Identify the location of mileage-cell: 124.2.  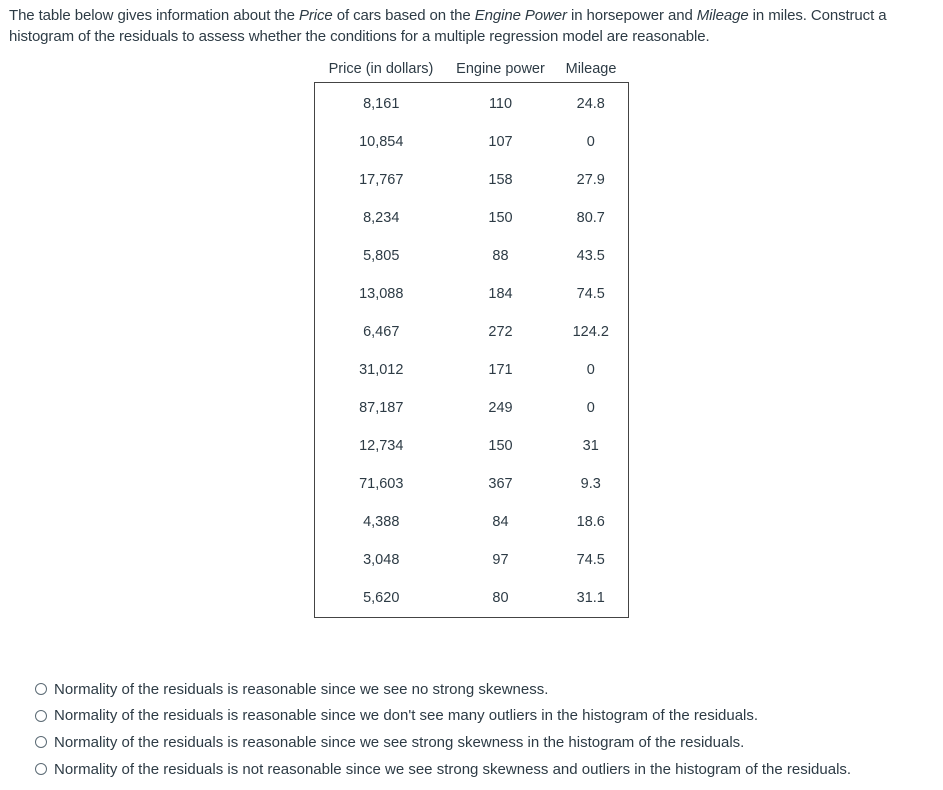
(590, 332).